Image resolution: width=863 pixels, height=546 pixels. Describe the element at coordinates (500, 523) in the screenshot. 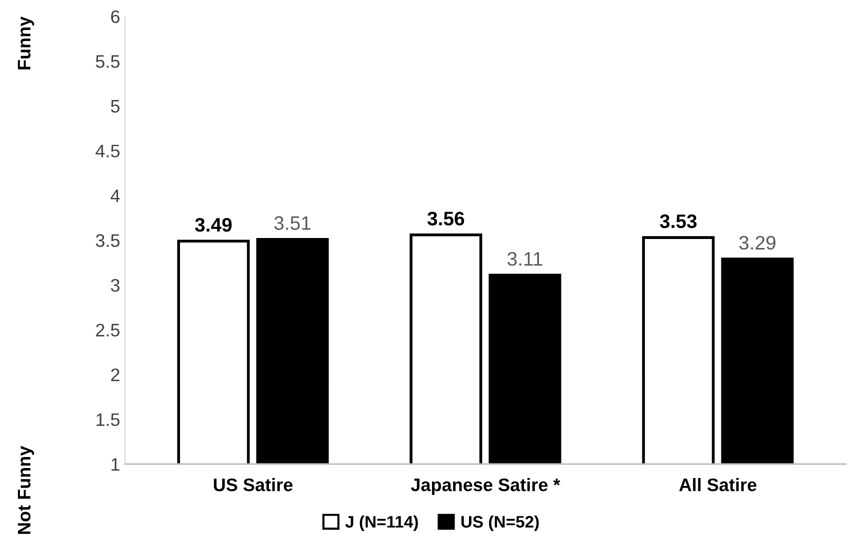

I see `legend-label: US (N=52)` at that location.